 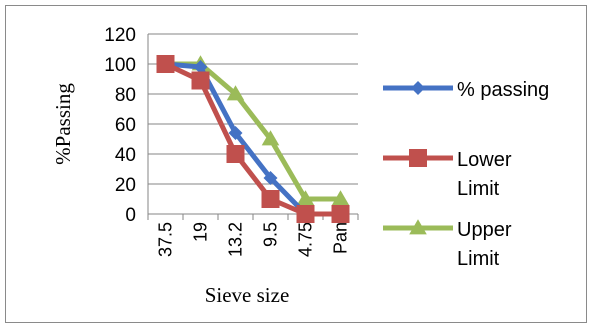 I want to click on y-tick-labels: 0 20 40 60 80 100 120, so click(x=120, y=125).